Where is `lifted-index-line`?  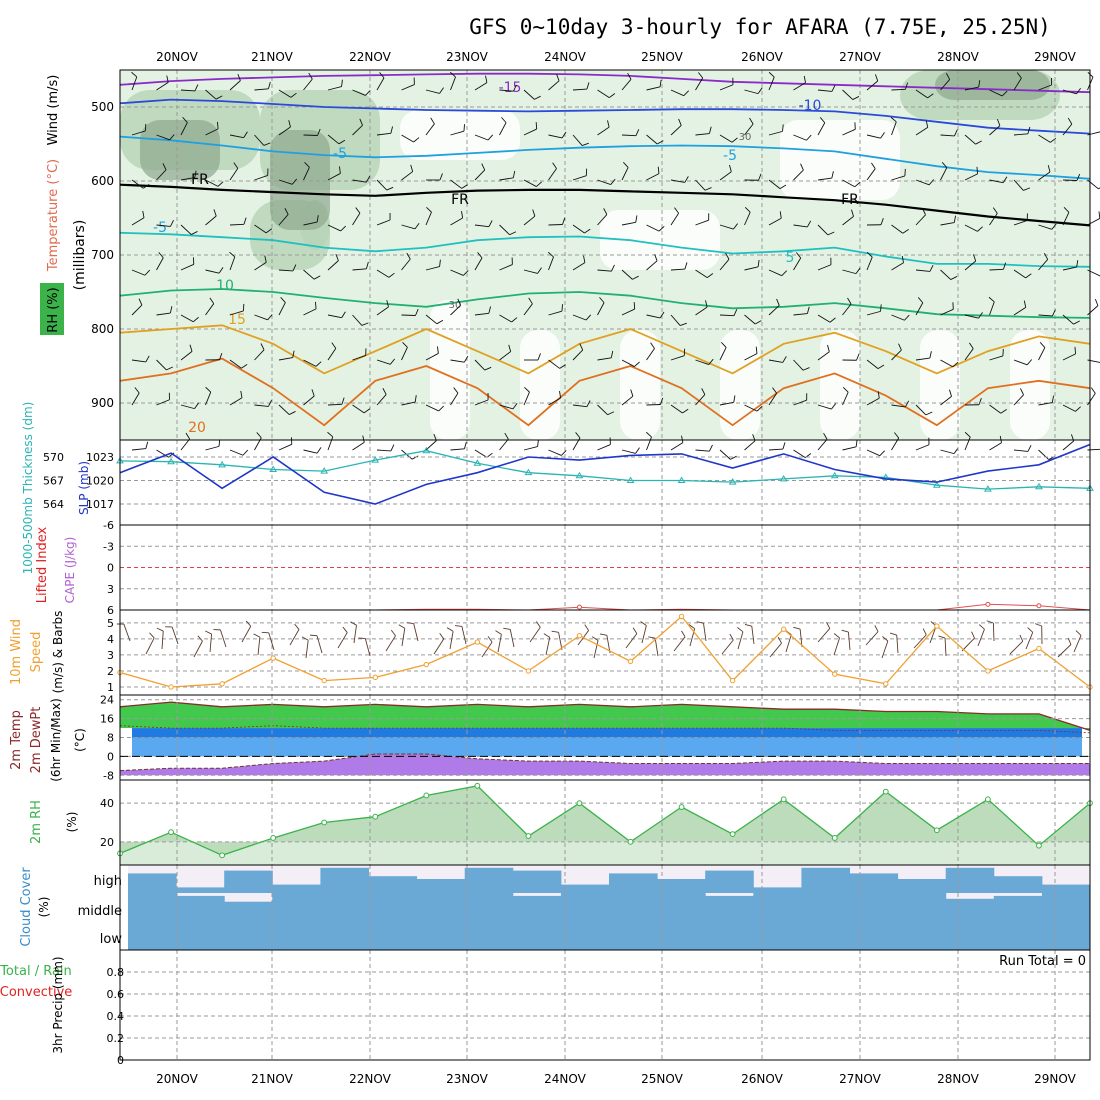 lifted-index-line is located at coordinates (605, 607).